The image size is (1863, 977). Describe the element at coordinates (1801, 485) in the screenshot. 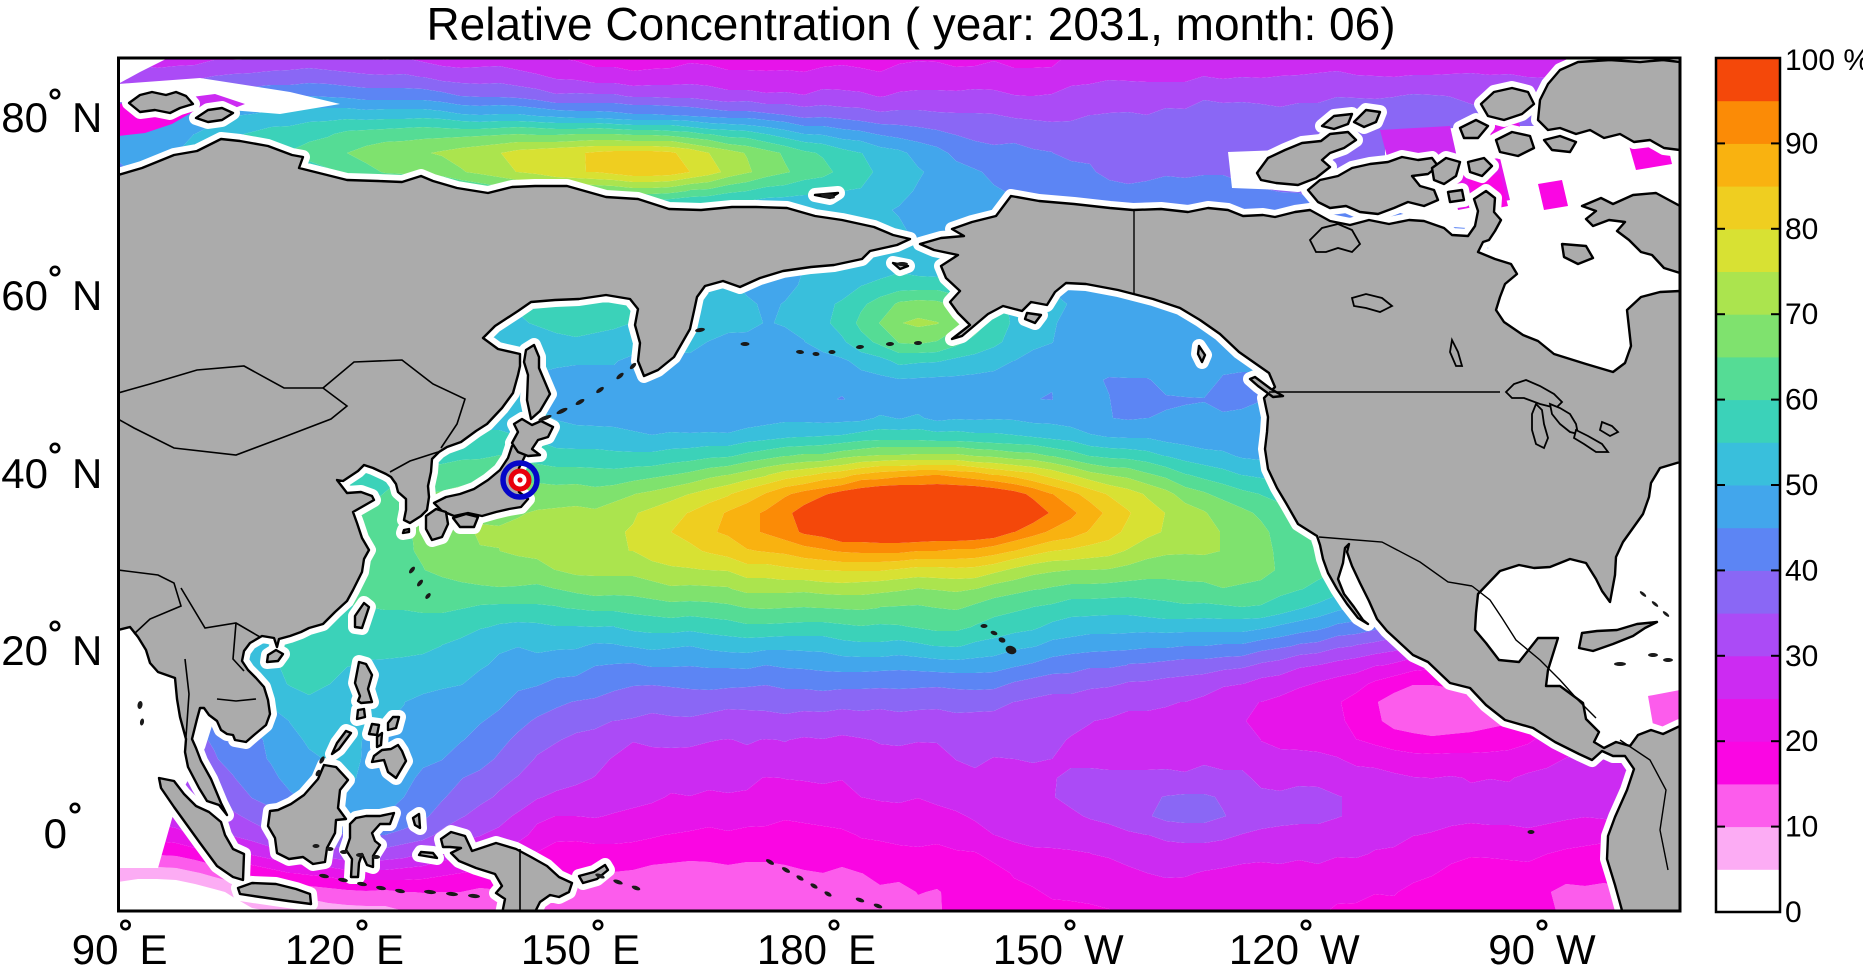

I see `svg-text: 50` at that location.